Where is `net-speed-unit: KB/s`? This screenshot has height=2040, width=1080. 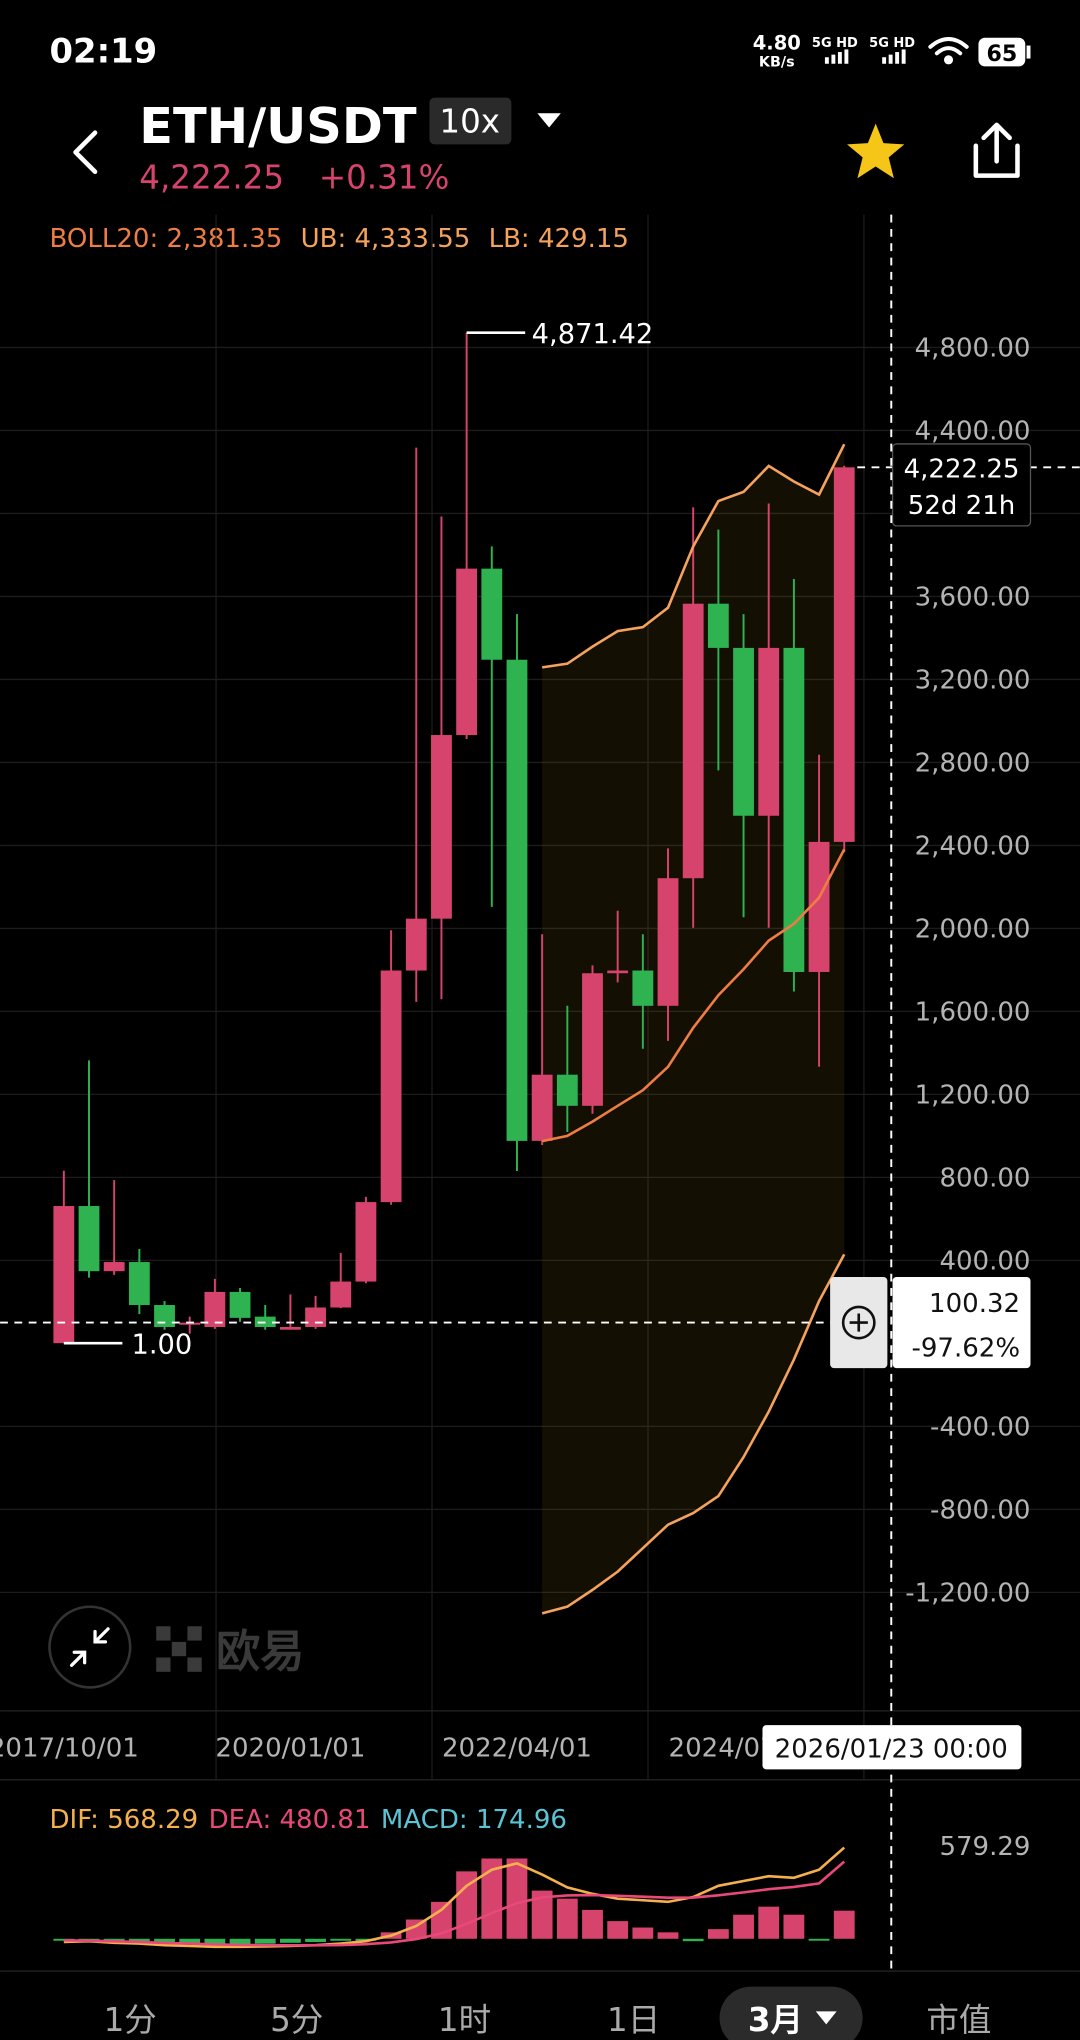 net-speed-unit: KB/s is located at coordinates (777, 62).